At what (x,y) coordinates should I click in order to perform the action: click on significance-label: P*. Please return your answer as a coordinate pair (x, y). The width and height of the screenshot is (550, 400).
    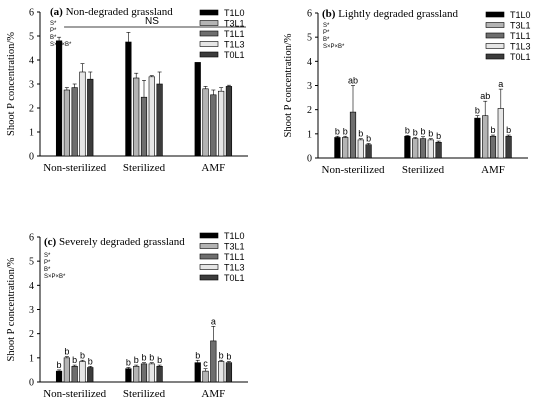
    Looking at the image, I should click on (47, 263).